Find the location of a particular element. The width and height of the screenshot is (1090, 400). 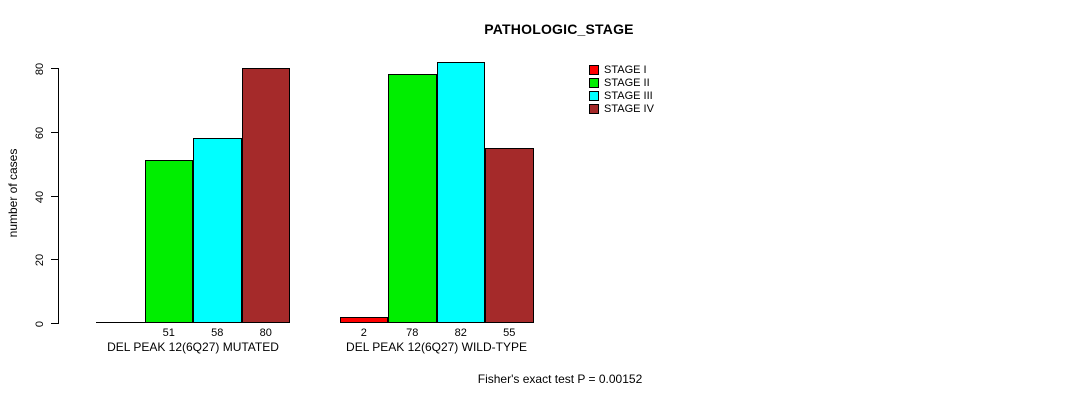

legend-label: STAGE I is located at coordinates (625, 69).